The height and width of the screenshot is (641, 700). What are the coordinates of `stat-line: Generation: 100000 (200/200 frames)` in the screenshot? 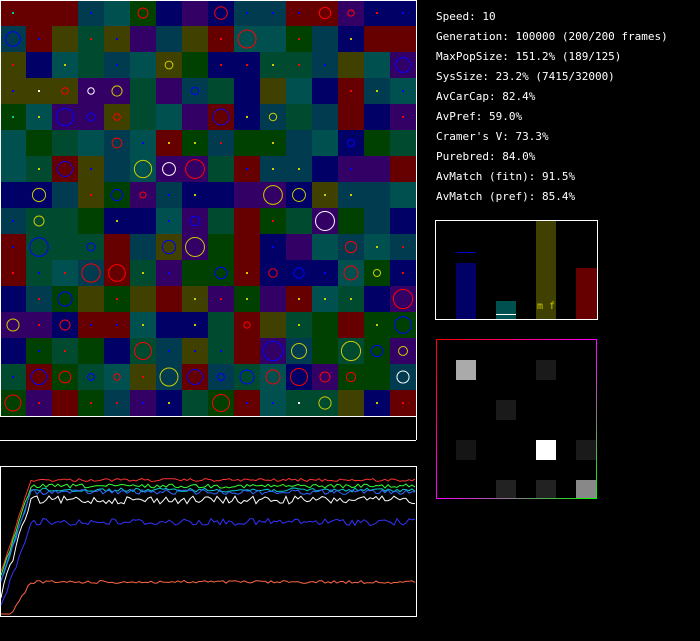 It's located at (552, 36).